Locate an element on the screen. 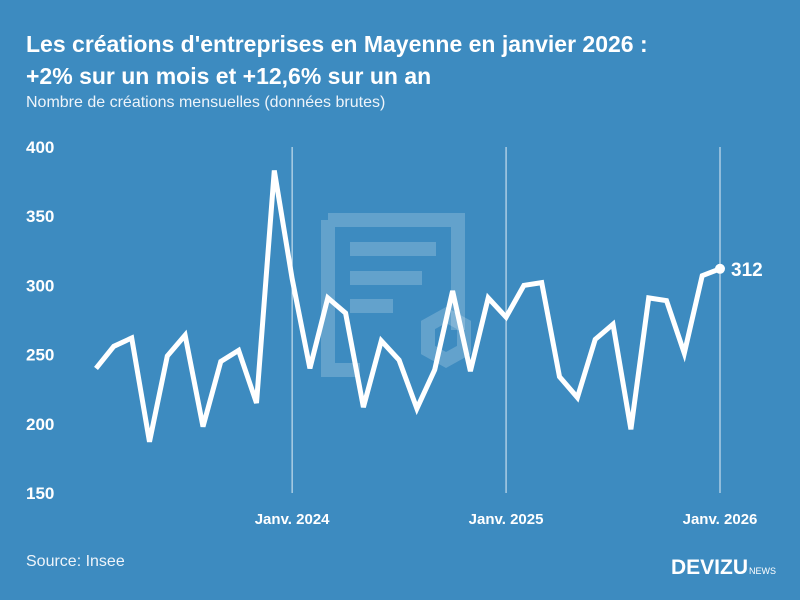  y-tick-label: 150 is located at coordinates (40, 493).